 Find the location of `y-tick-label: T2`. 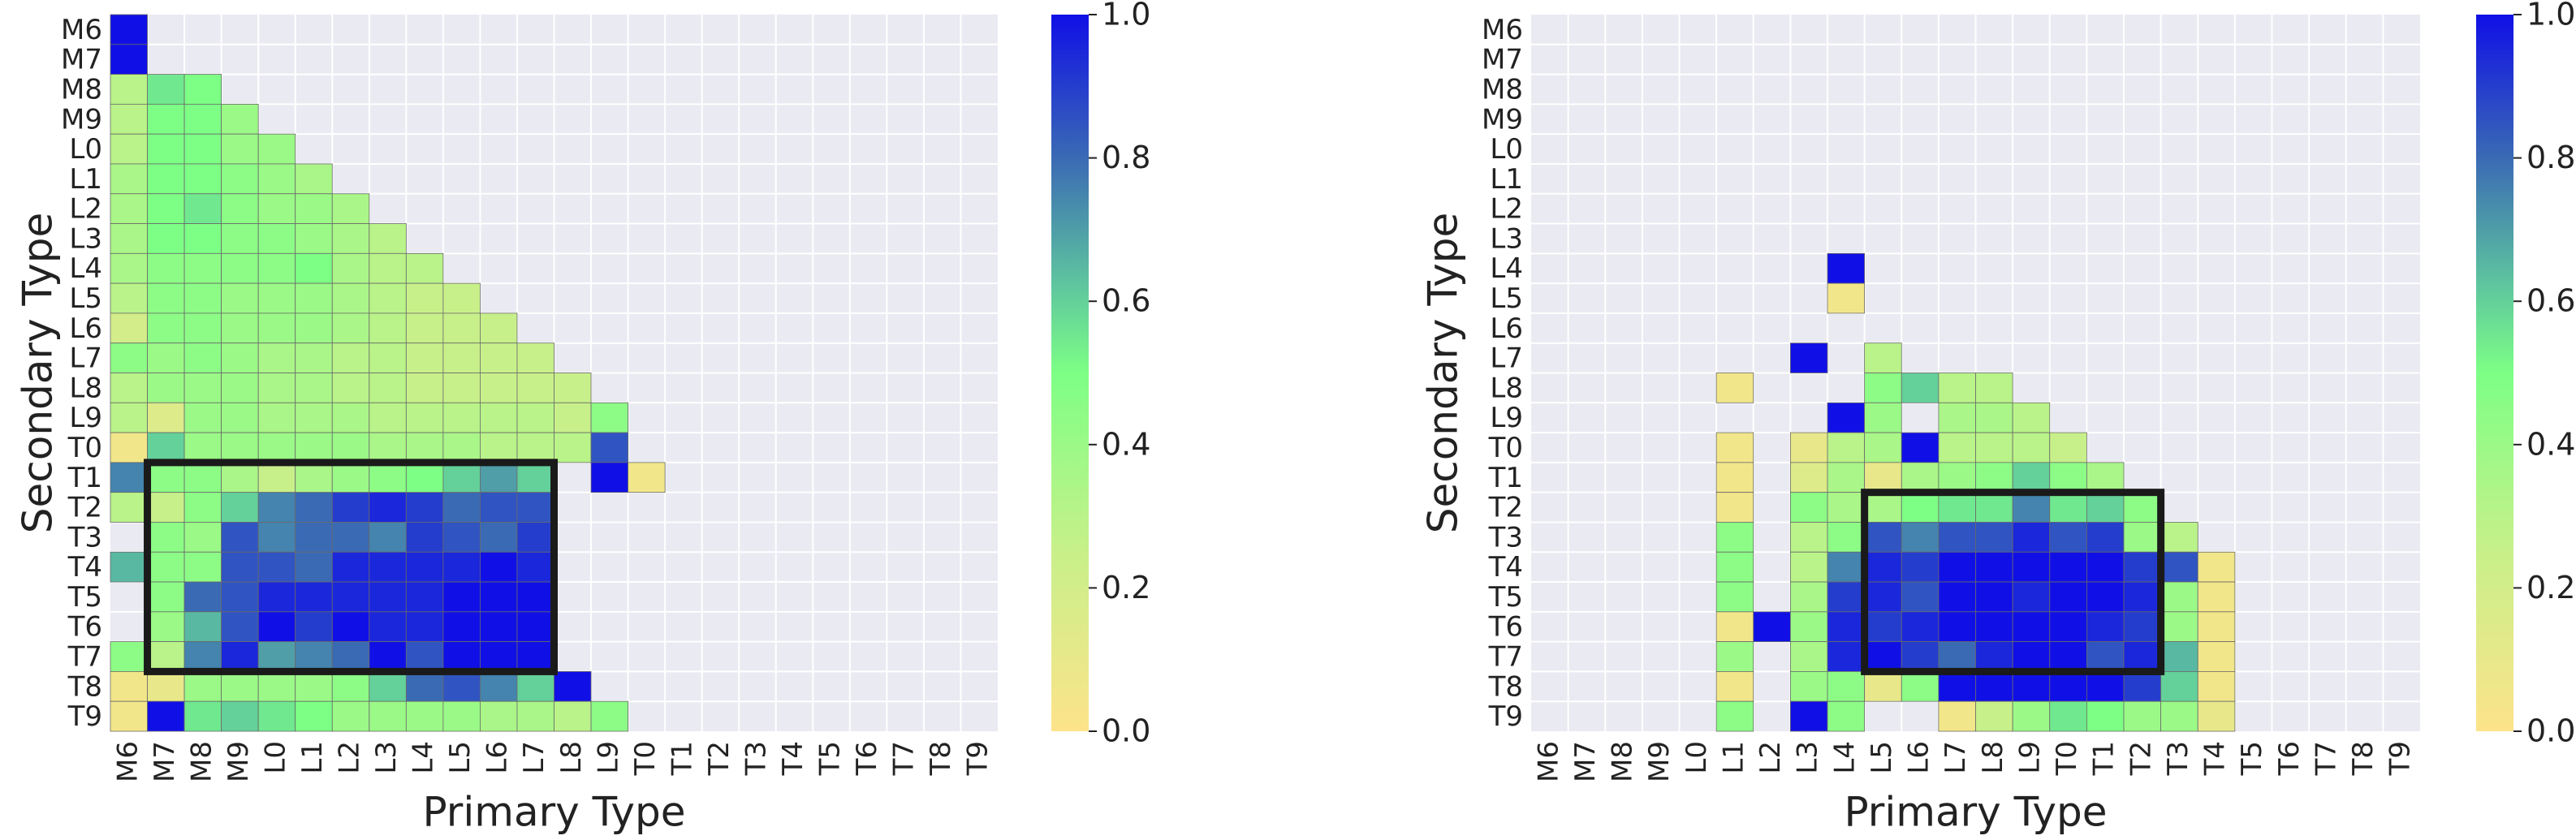

y-tick-label: T2 is located at coordinates (1505, 508).